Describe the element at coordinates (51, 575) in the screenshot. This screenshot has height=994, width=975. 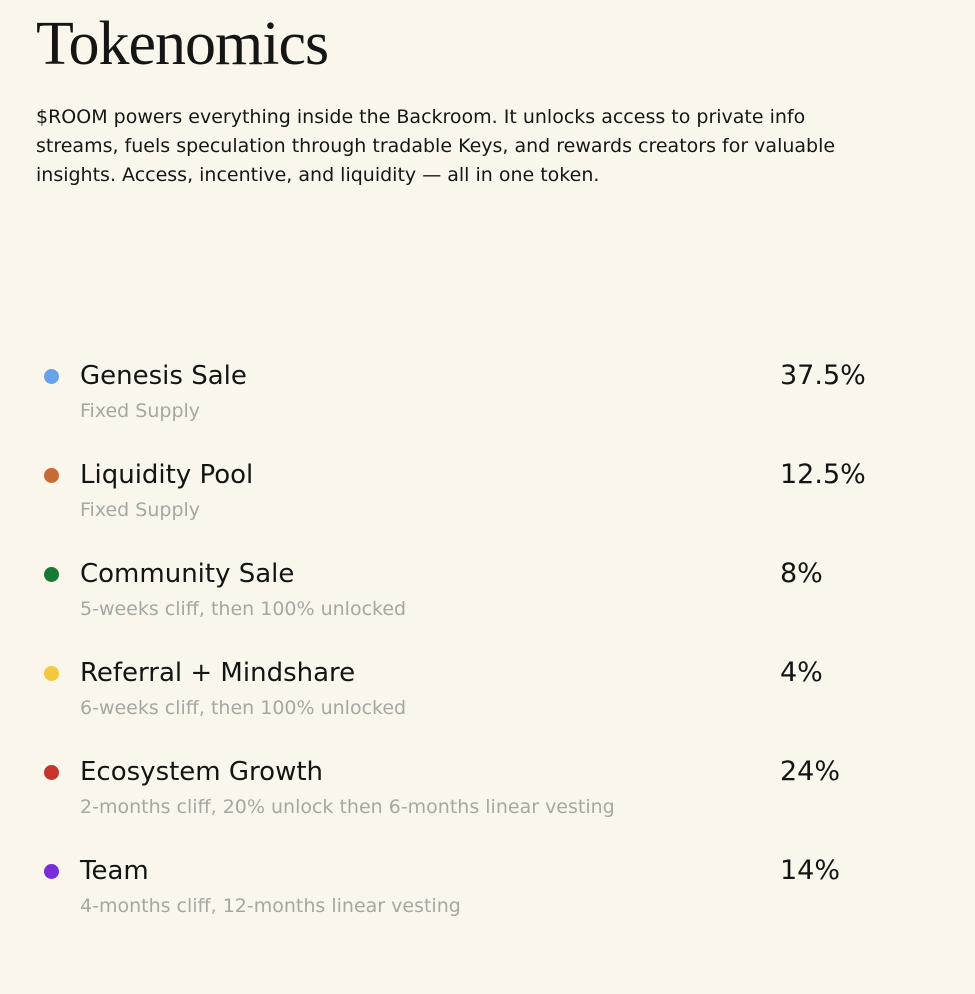
I see `green-dot-icon` at that location.